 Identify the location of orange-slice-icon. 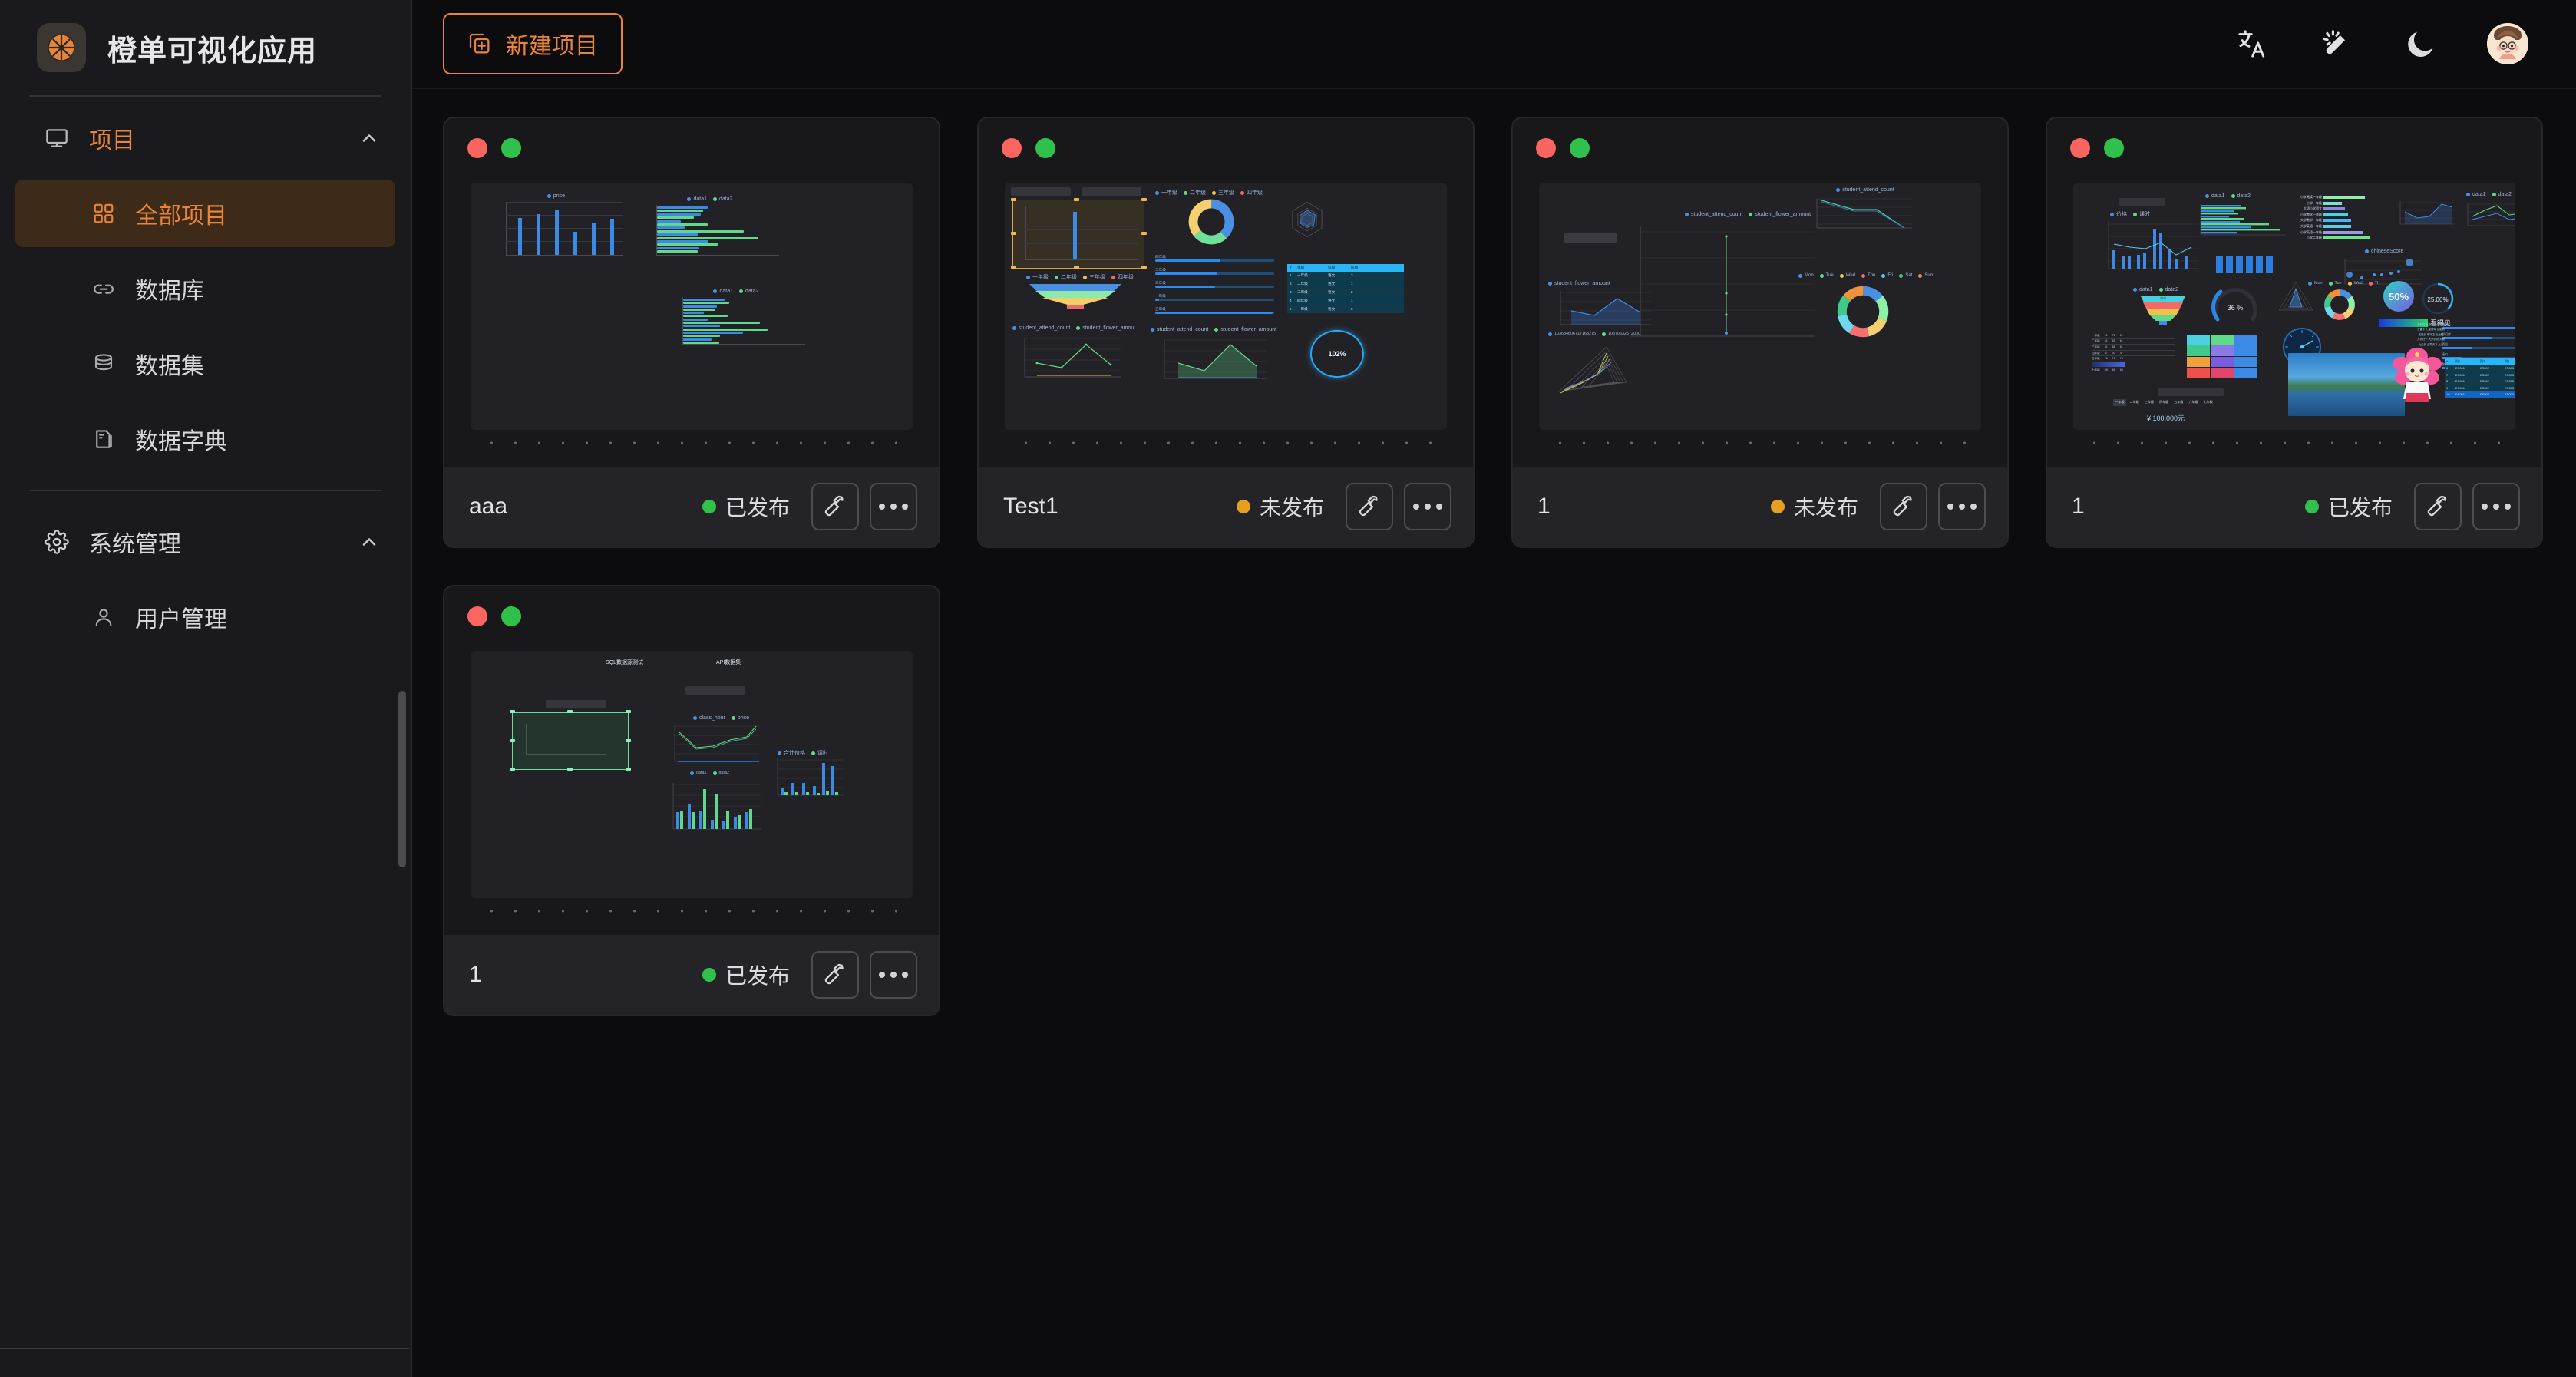
(61, 47).